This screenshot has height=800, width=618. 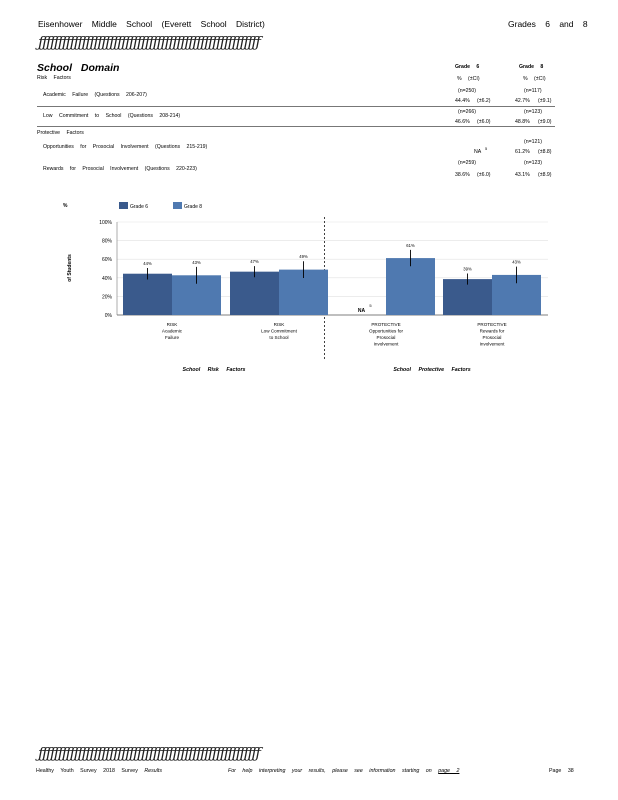 I want to click on footer-help-page-word: page, so click(x=444, y=771).